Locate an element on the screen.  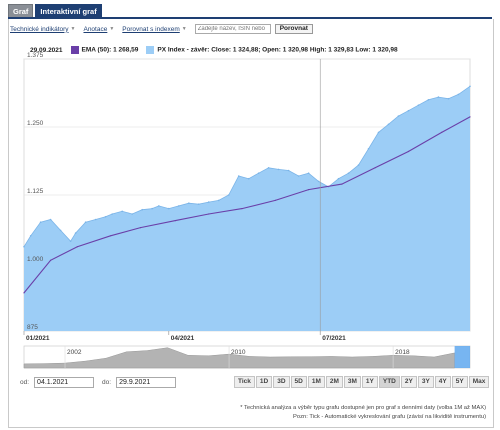
legend-ema: EMA (50): 1 268,59 is located at coordinates (104, 50).